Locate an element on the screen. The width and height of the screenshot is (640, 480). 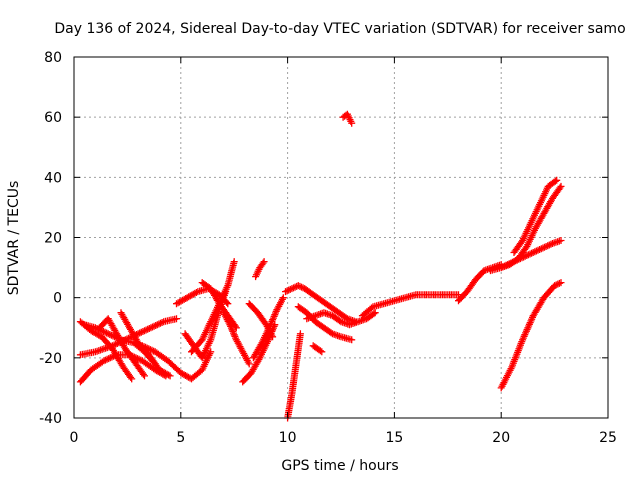
series-track-t is located at coordinates (341, 319).